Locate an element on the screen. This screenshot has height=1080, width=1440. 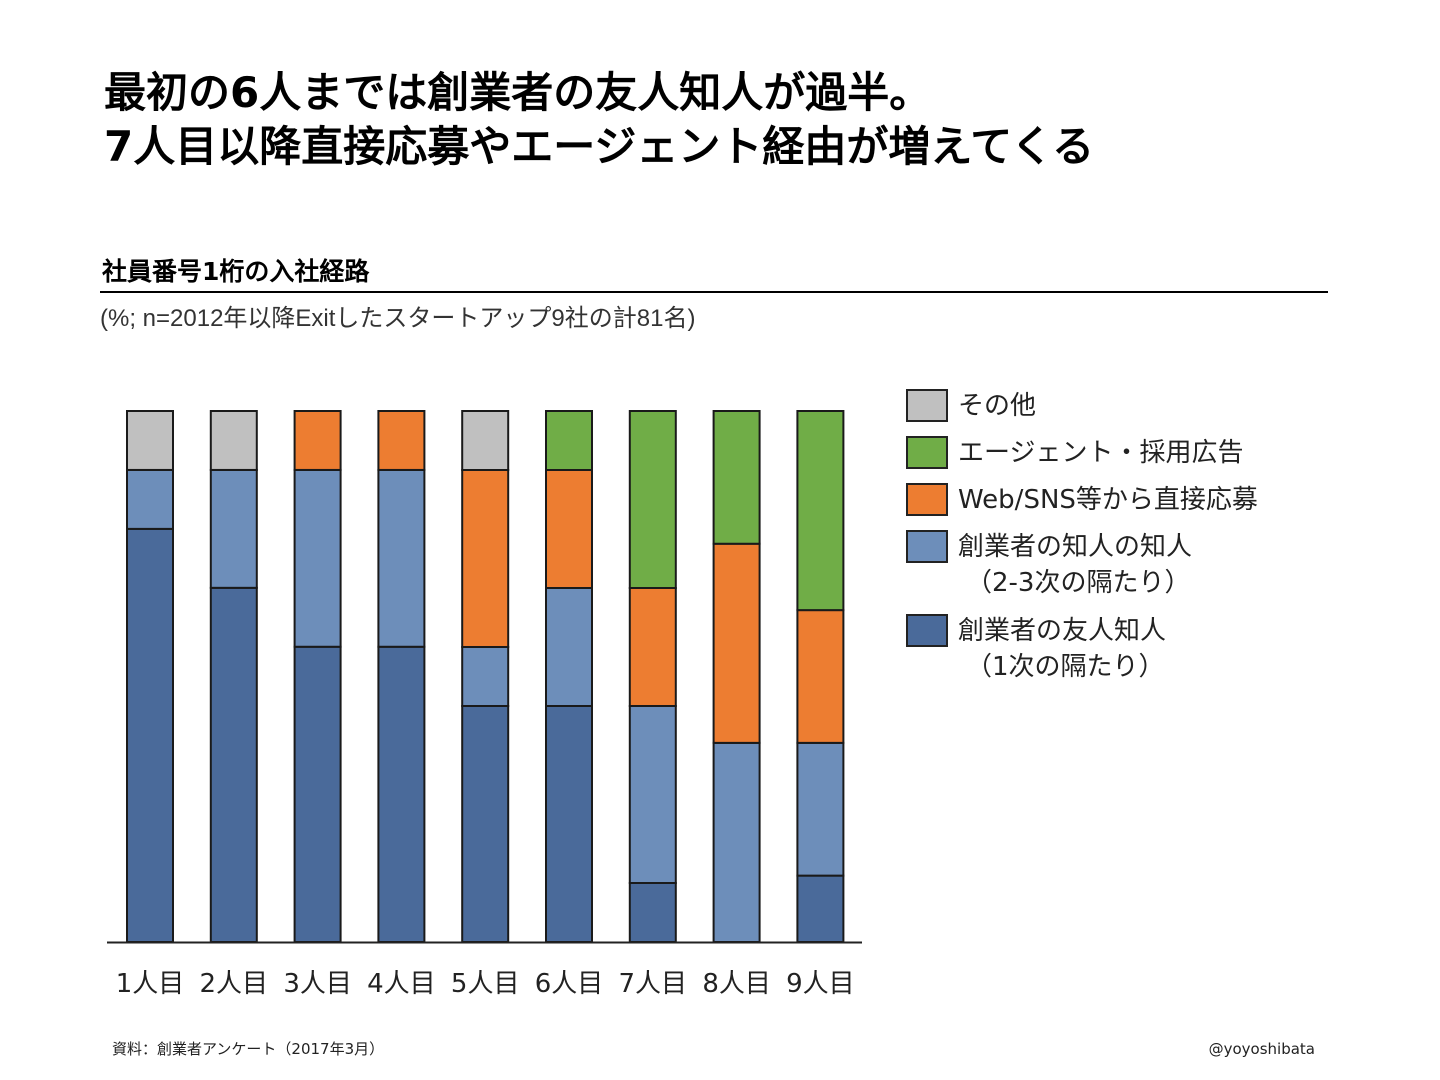
legend-sublabel-friend: （1次の隔たり） is located at coordinates (1065, 667).